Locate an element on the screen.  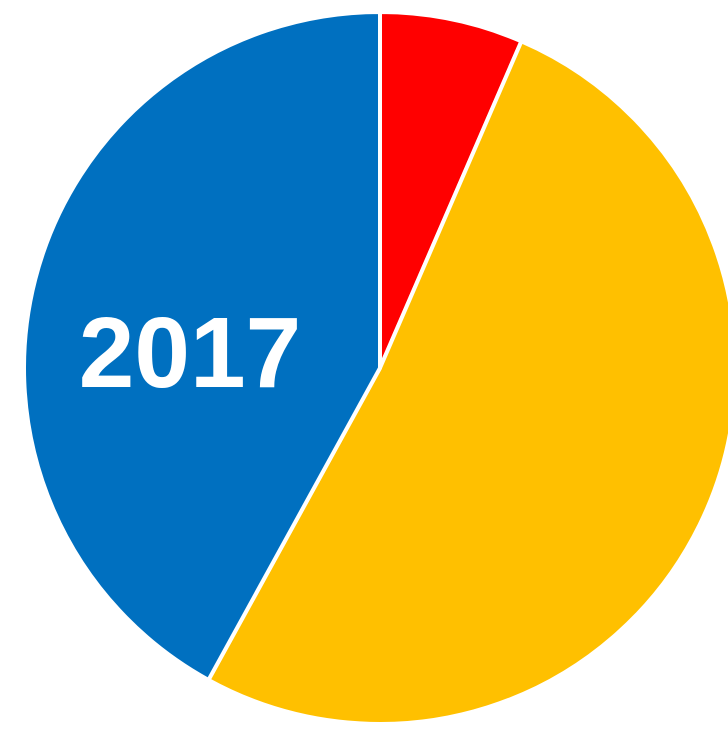
pie-year-label: 2017 is located at coordinates (190, 353).